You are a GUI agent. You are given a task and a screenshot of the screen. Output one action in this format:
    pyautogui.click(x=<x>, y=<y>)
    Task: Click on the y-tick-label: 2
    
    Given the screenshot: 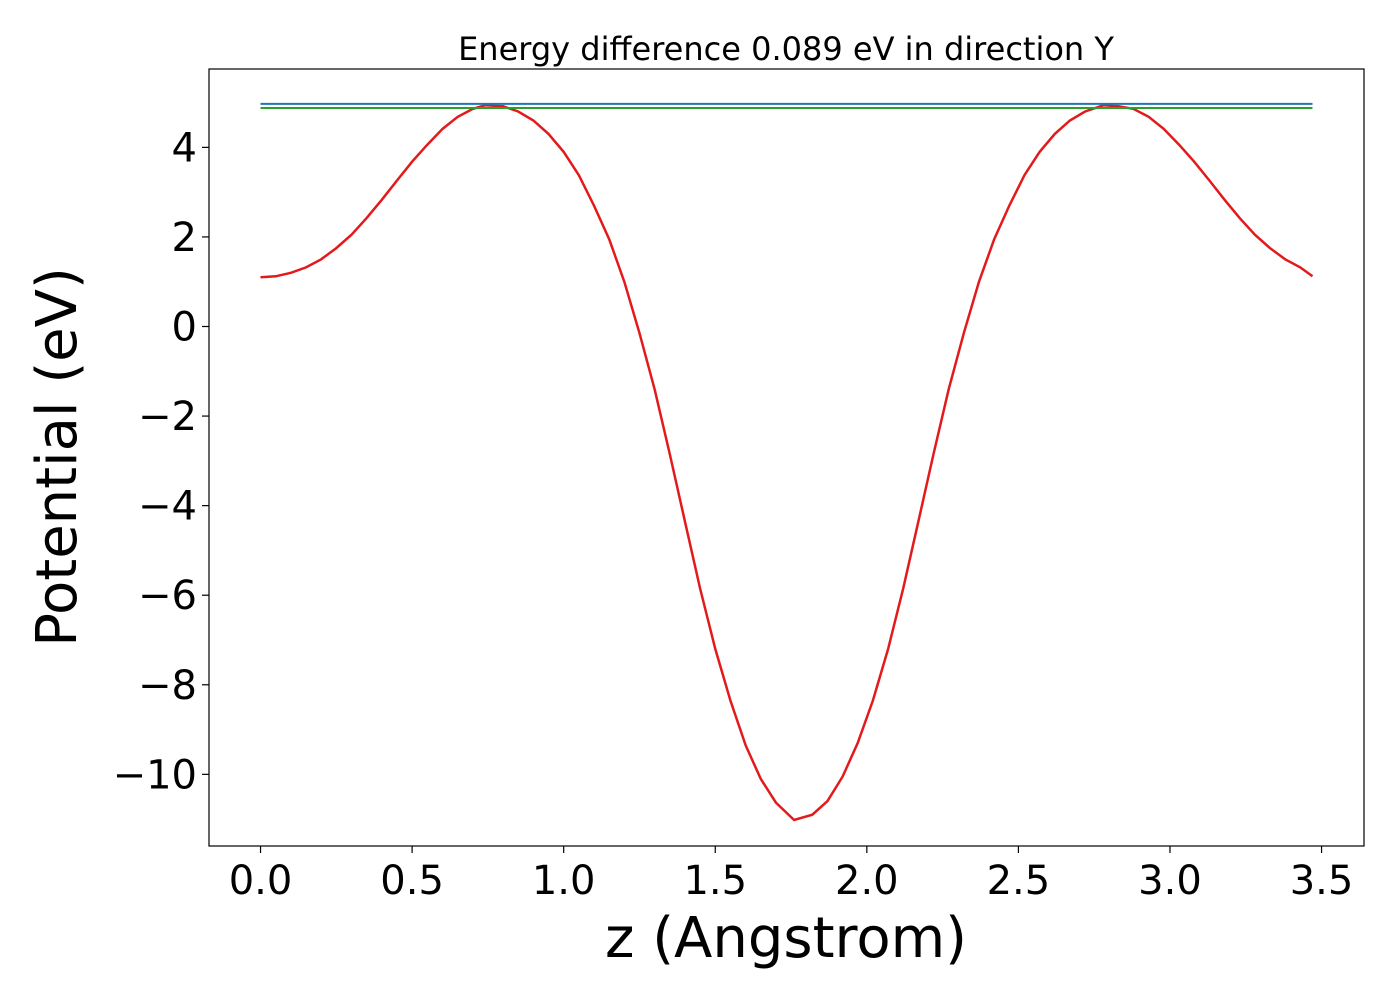 What is the action you would take?
    pyautogui.click(x=184, y=238)
    